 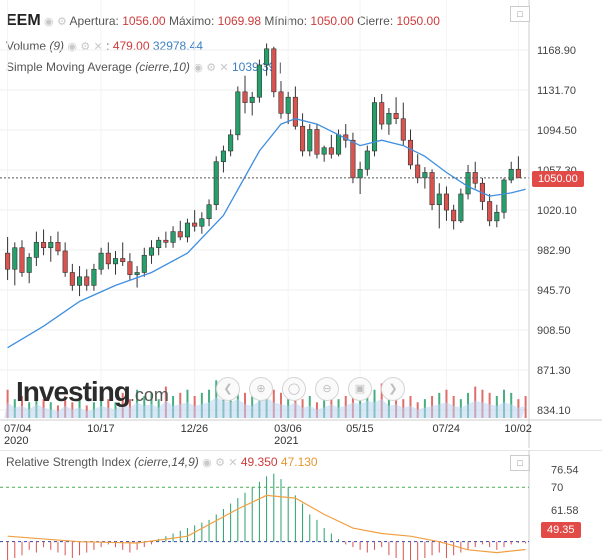 What do you see at coordinates (518, 429) in the screenshot?
I see `time-tick-label: 10/02` at bounding box center [518, 429].